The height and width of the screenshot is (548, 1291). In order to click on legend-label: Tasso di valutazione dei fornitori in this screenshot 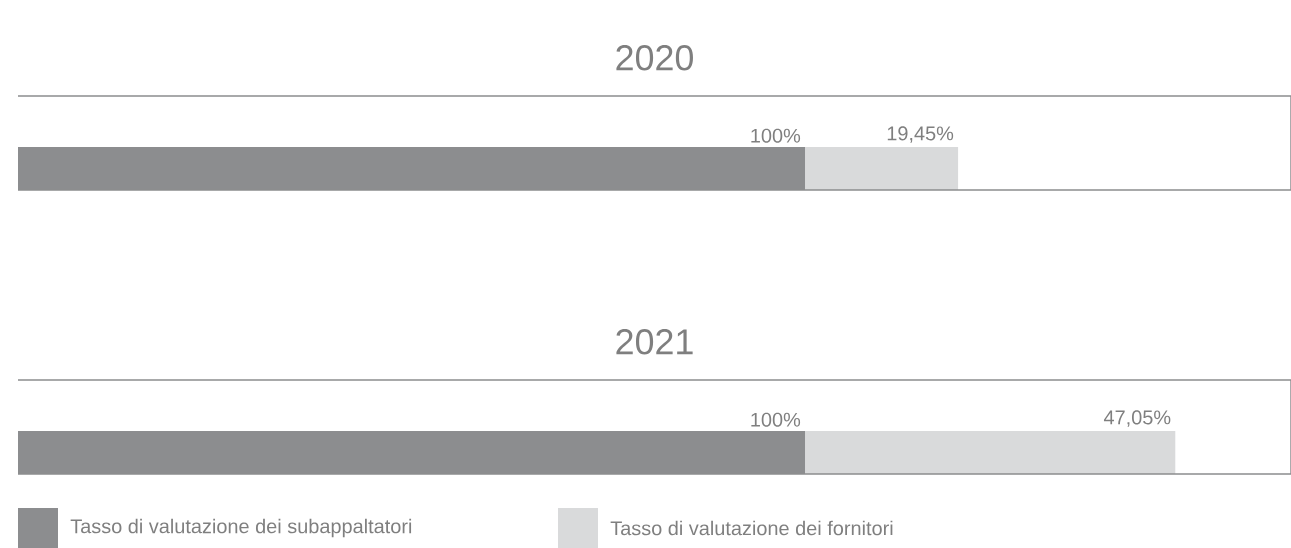, I will do `click(751, 528)`.